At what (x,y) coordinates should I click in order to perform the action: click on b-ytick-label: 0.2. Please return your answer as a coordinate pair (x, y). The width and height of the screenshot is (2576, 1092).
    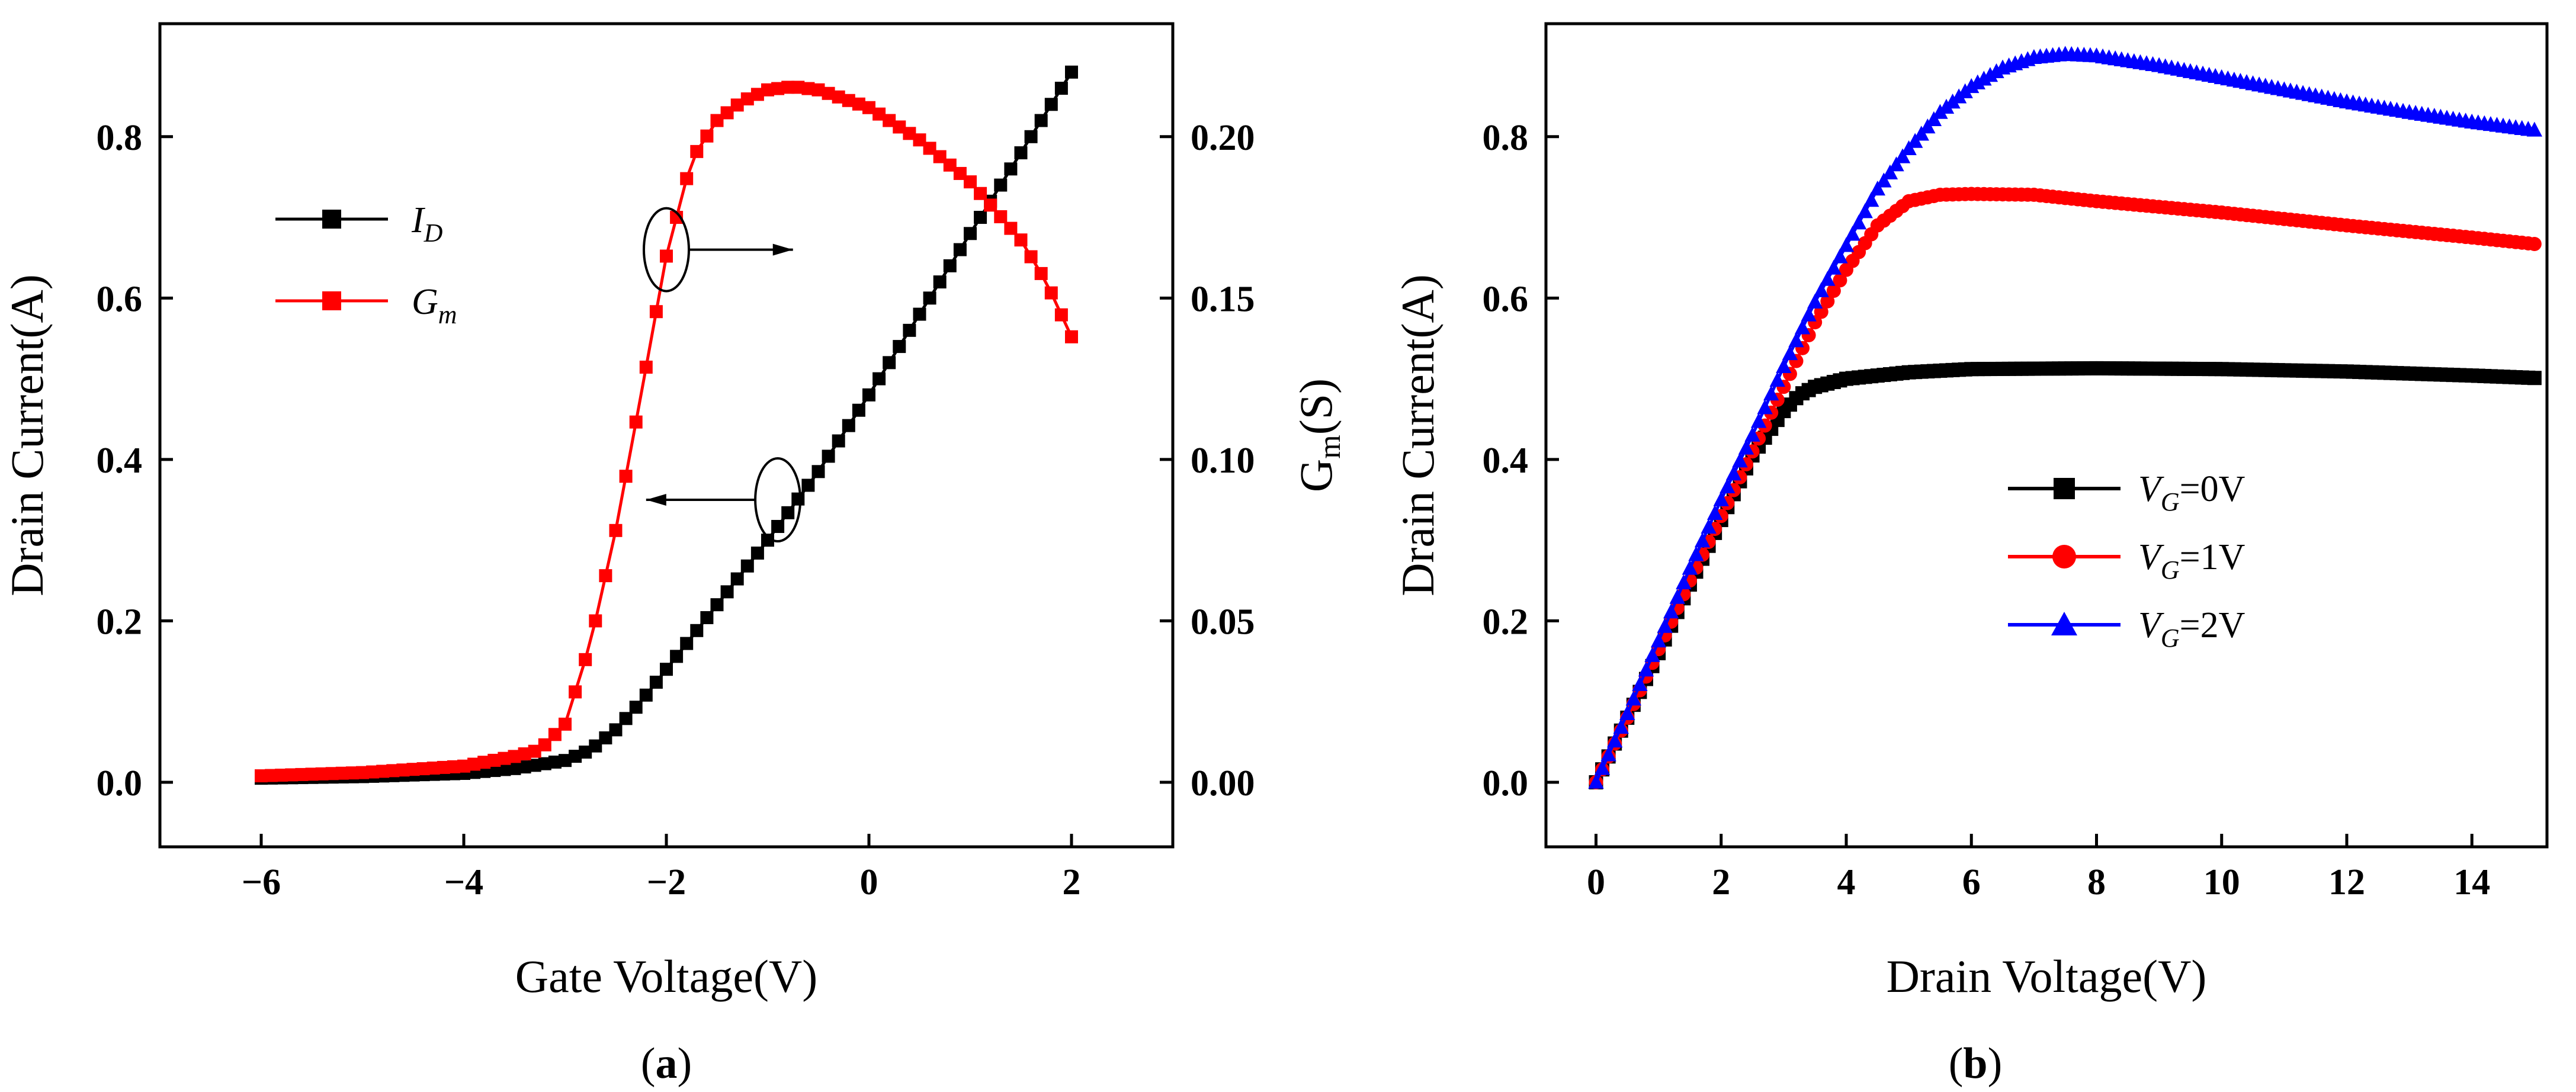
    Looking at the image, I should click on (1506, 622).